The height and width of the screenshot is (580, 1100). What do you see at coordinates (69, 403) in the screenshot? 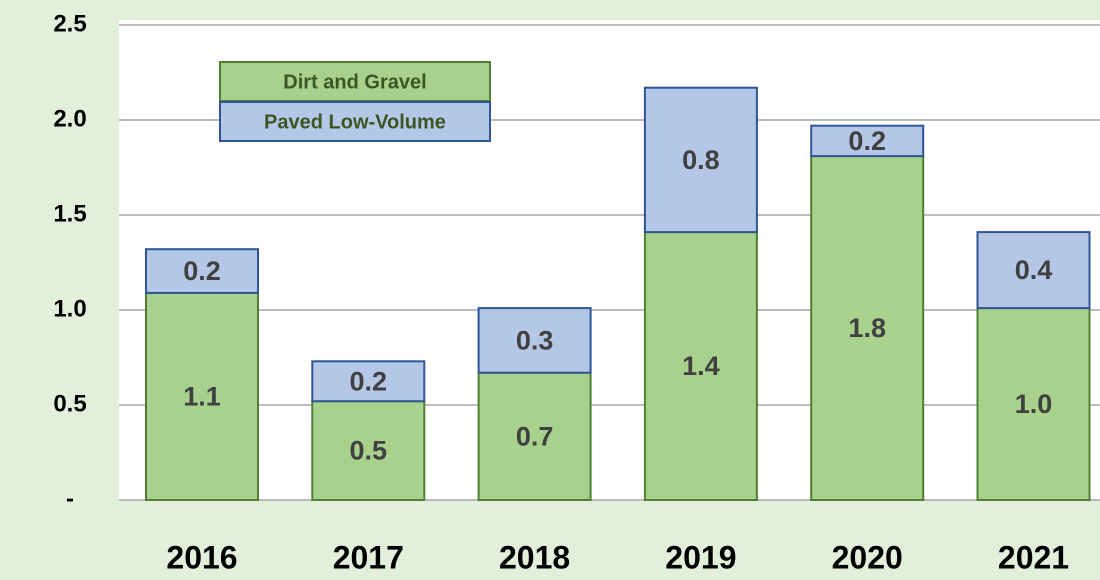
I see `y-tick-label: 0.5` at bounding box center [69, 403].